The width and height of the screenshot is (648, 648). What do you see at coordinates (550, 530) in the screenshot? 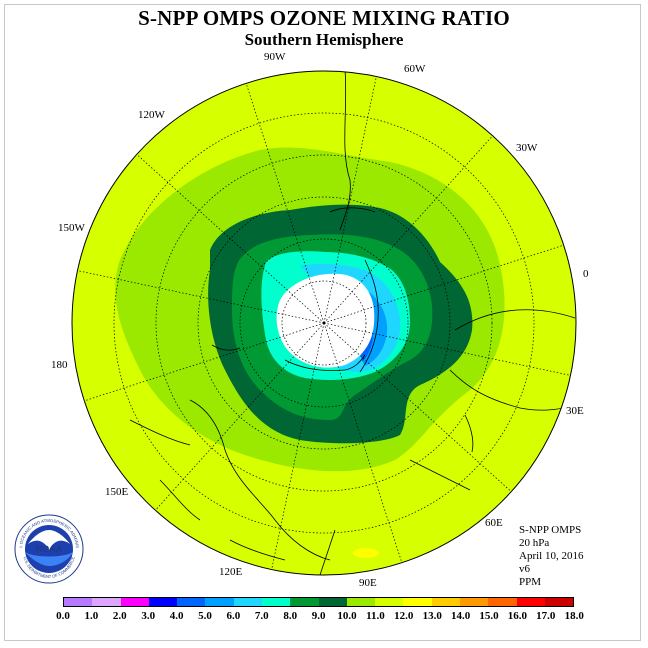
I see `info-instrument: S-NPP OMPS` at bounding box center [550, 530].